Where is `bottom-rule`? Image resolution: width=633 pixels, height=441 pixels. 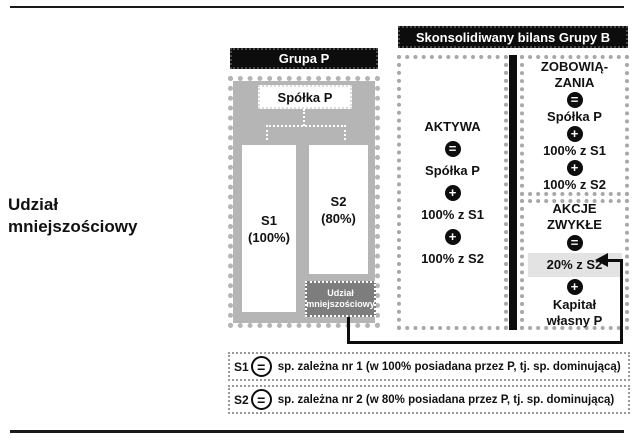 bottom-rule is located at coordinates (317, 431).